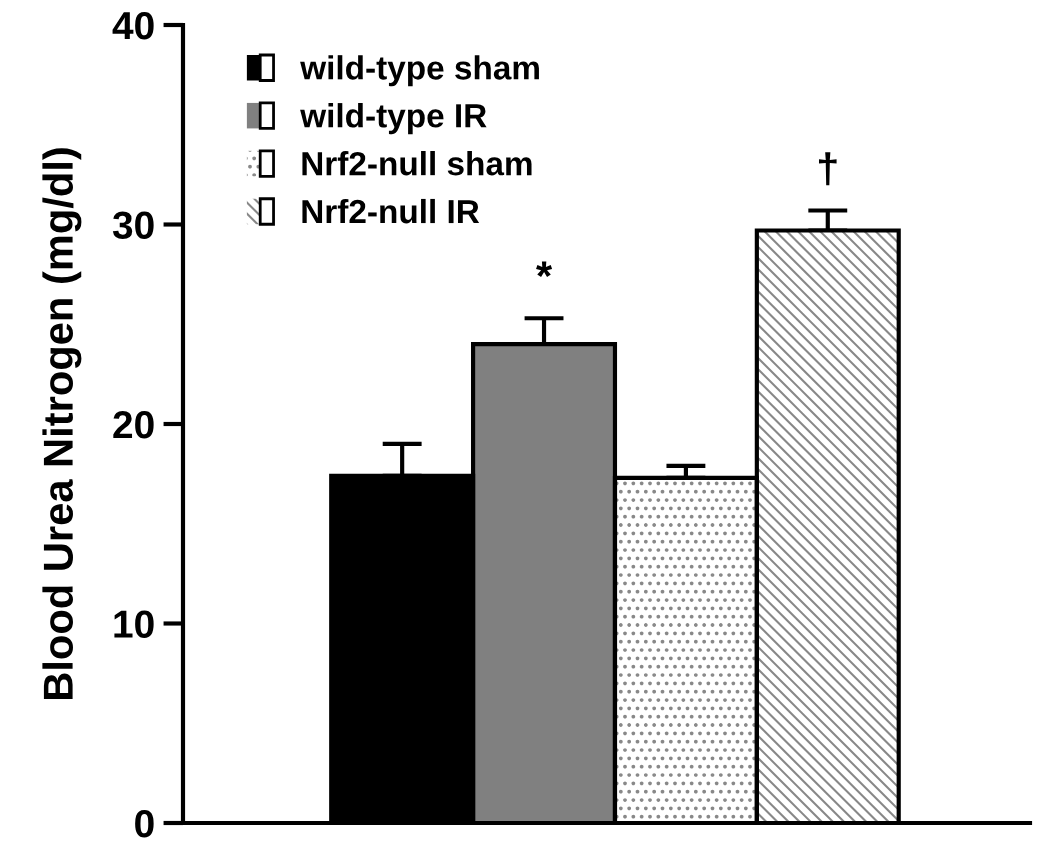  What do you see at coordinates (419, 71) in the screenshot?
I see `legend-label: wild-type sham` at bounding box center [419, 71].